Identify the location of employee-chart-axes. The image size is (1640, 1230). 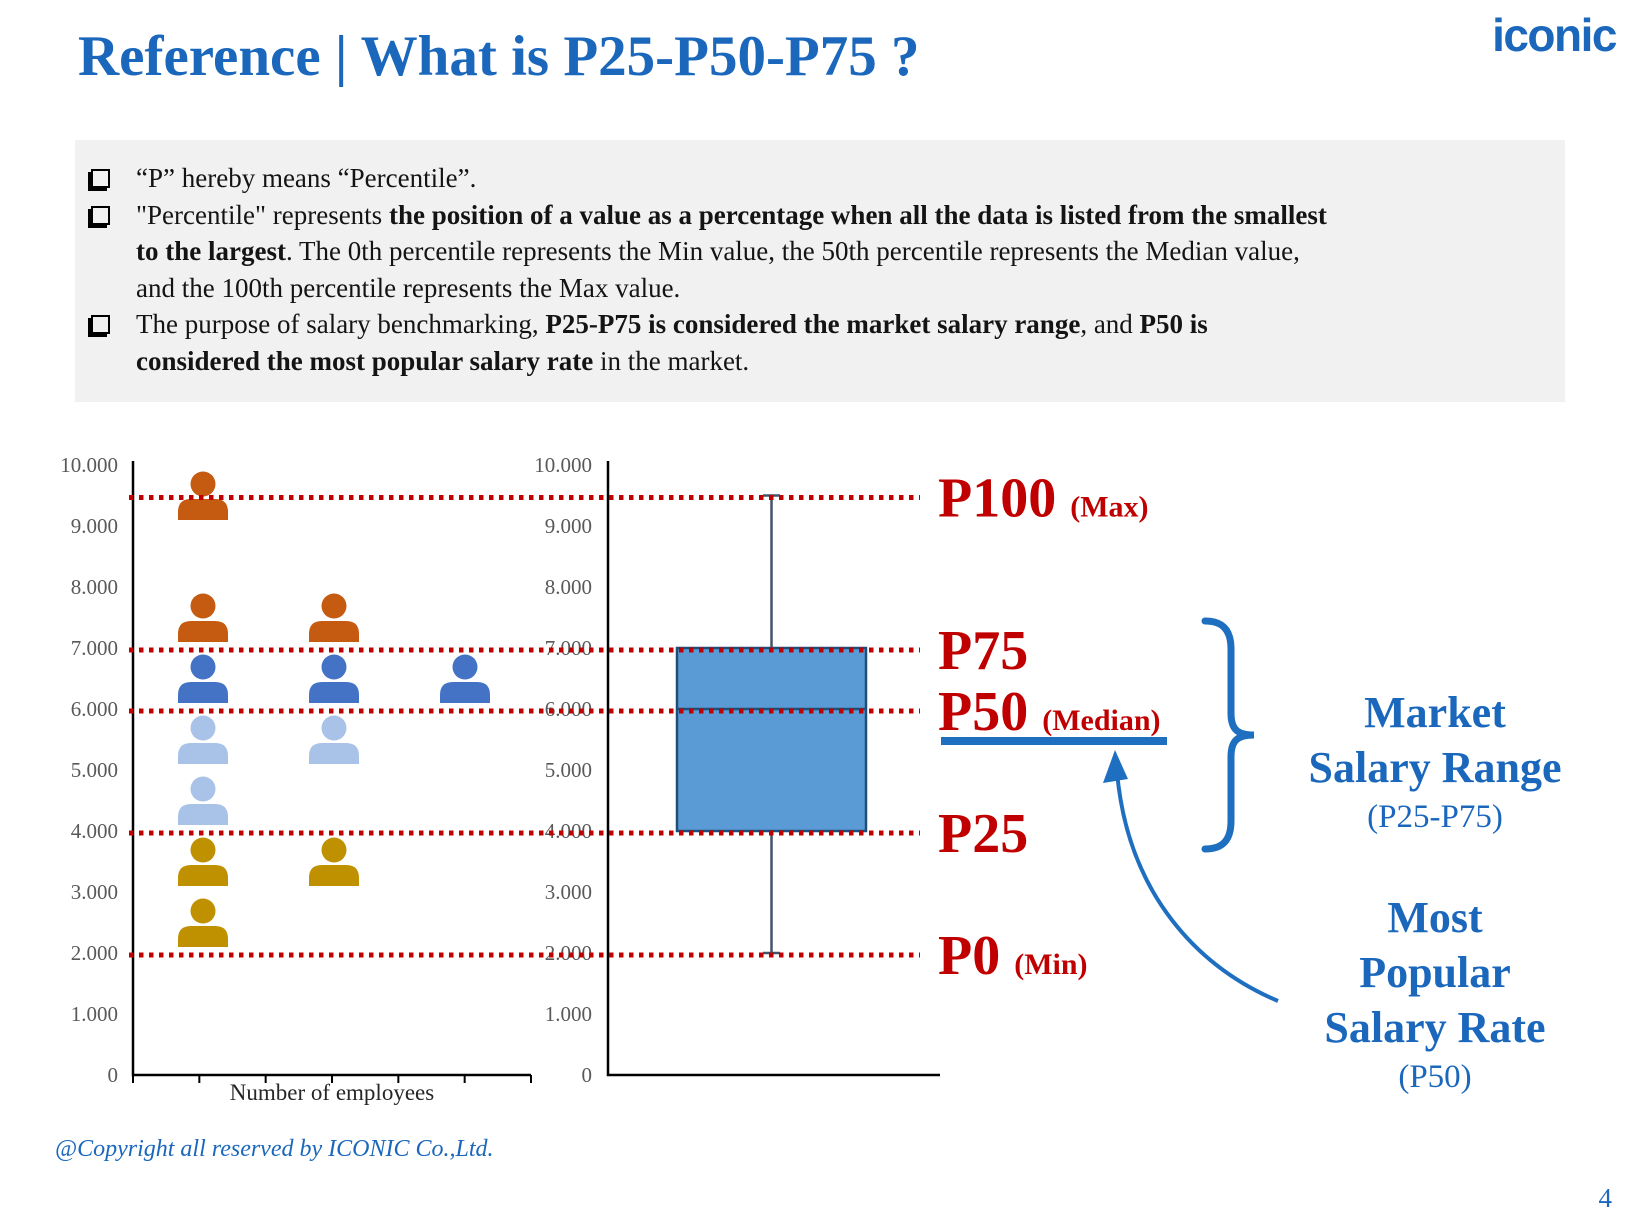
(331, 769).